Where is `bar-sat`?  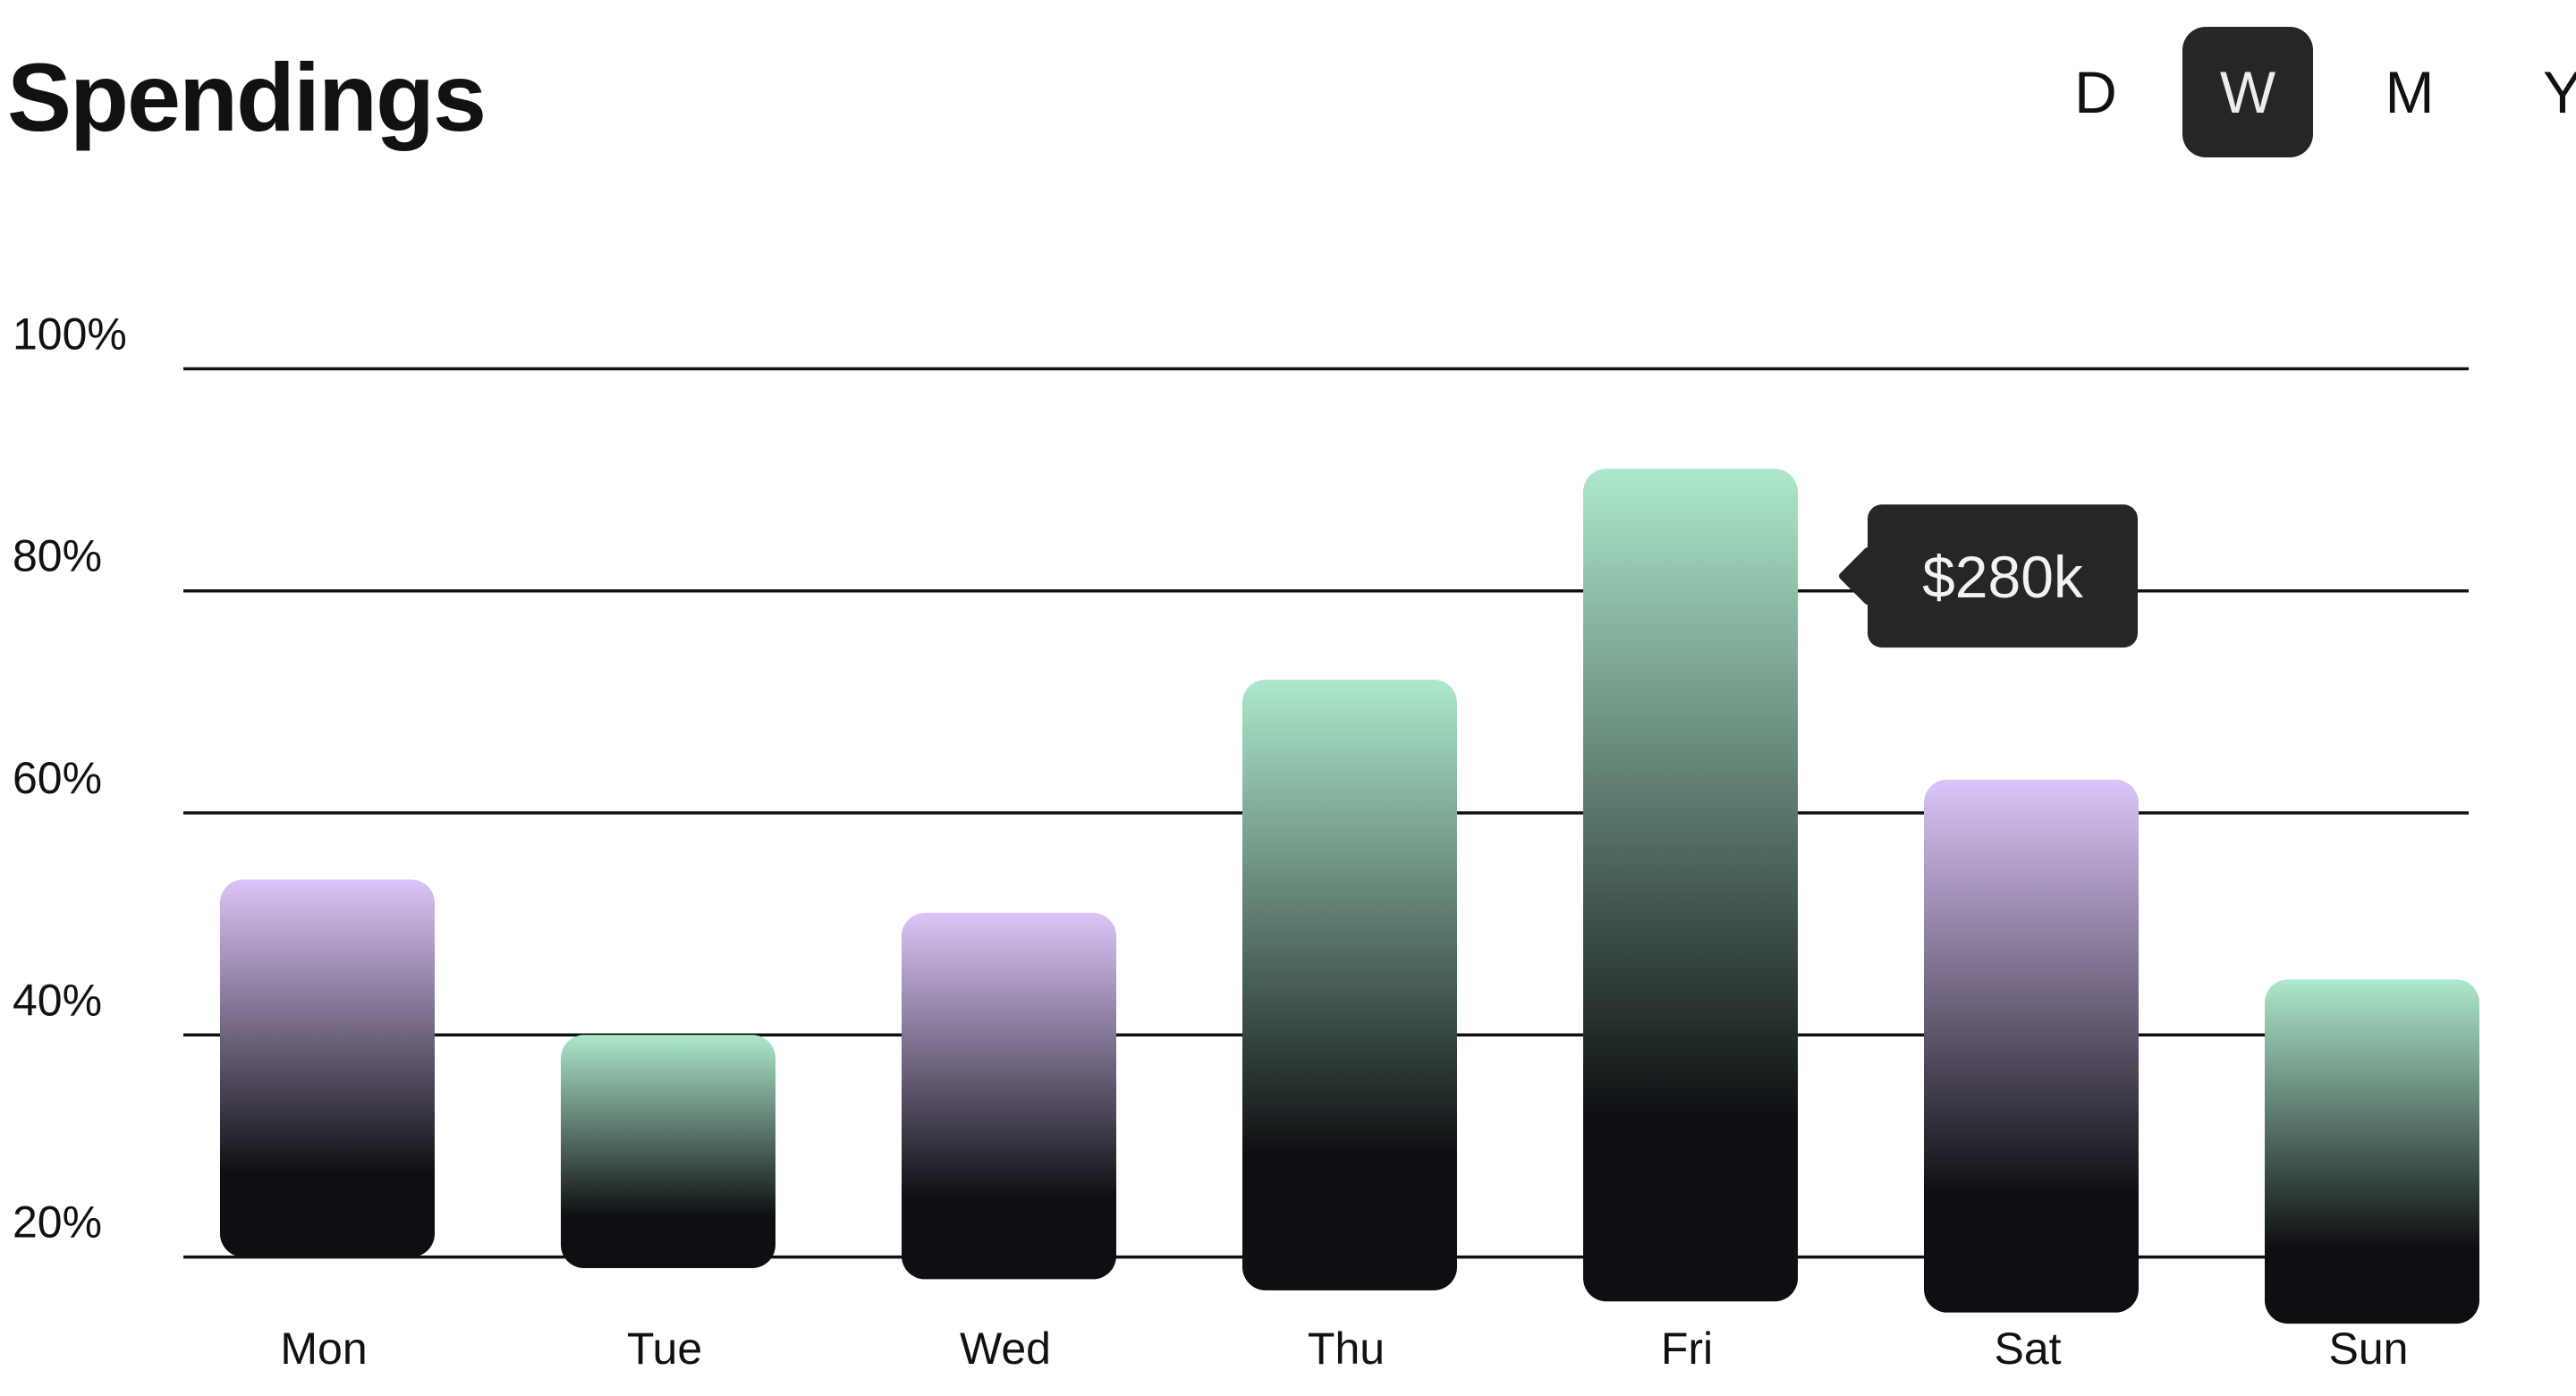
bar-sat is located at coordinates (2031, 1046).